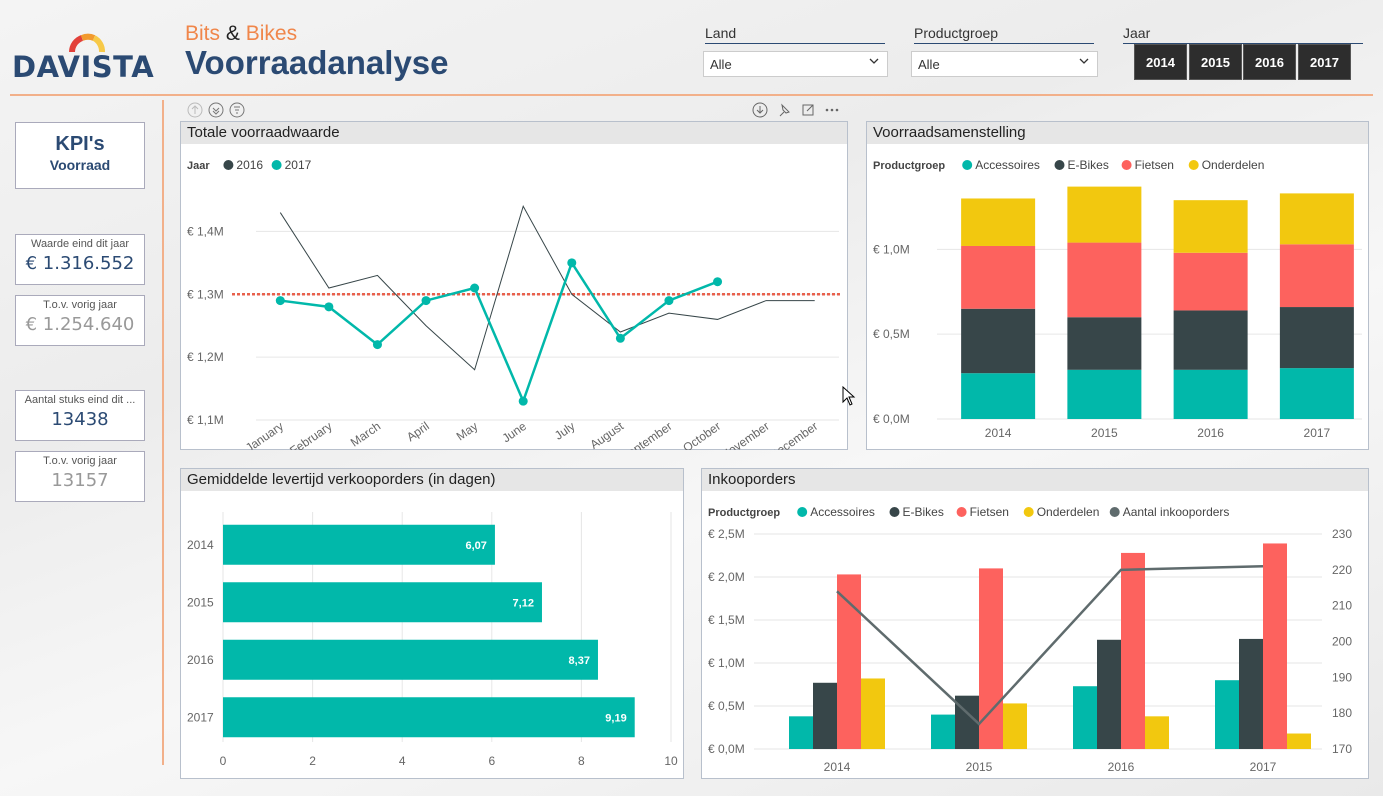 The width and height of the screenshot is (1383, 796). What do you see at coordinates (1160, 62) in the screenshot?
I see `year-button-2014: 2014` at bounding box center [1160, 62].